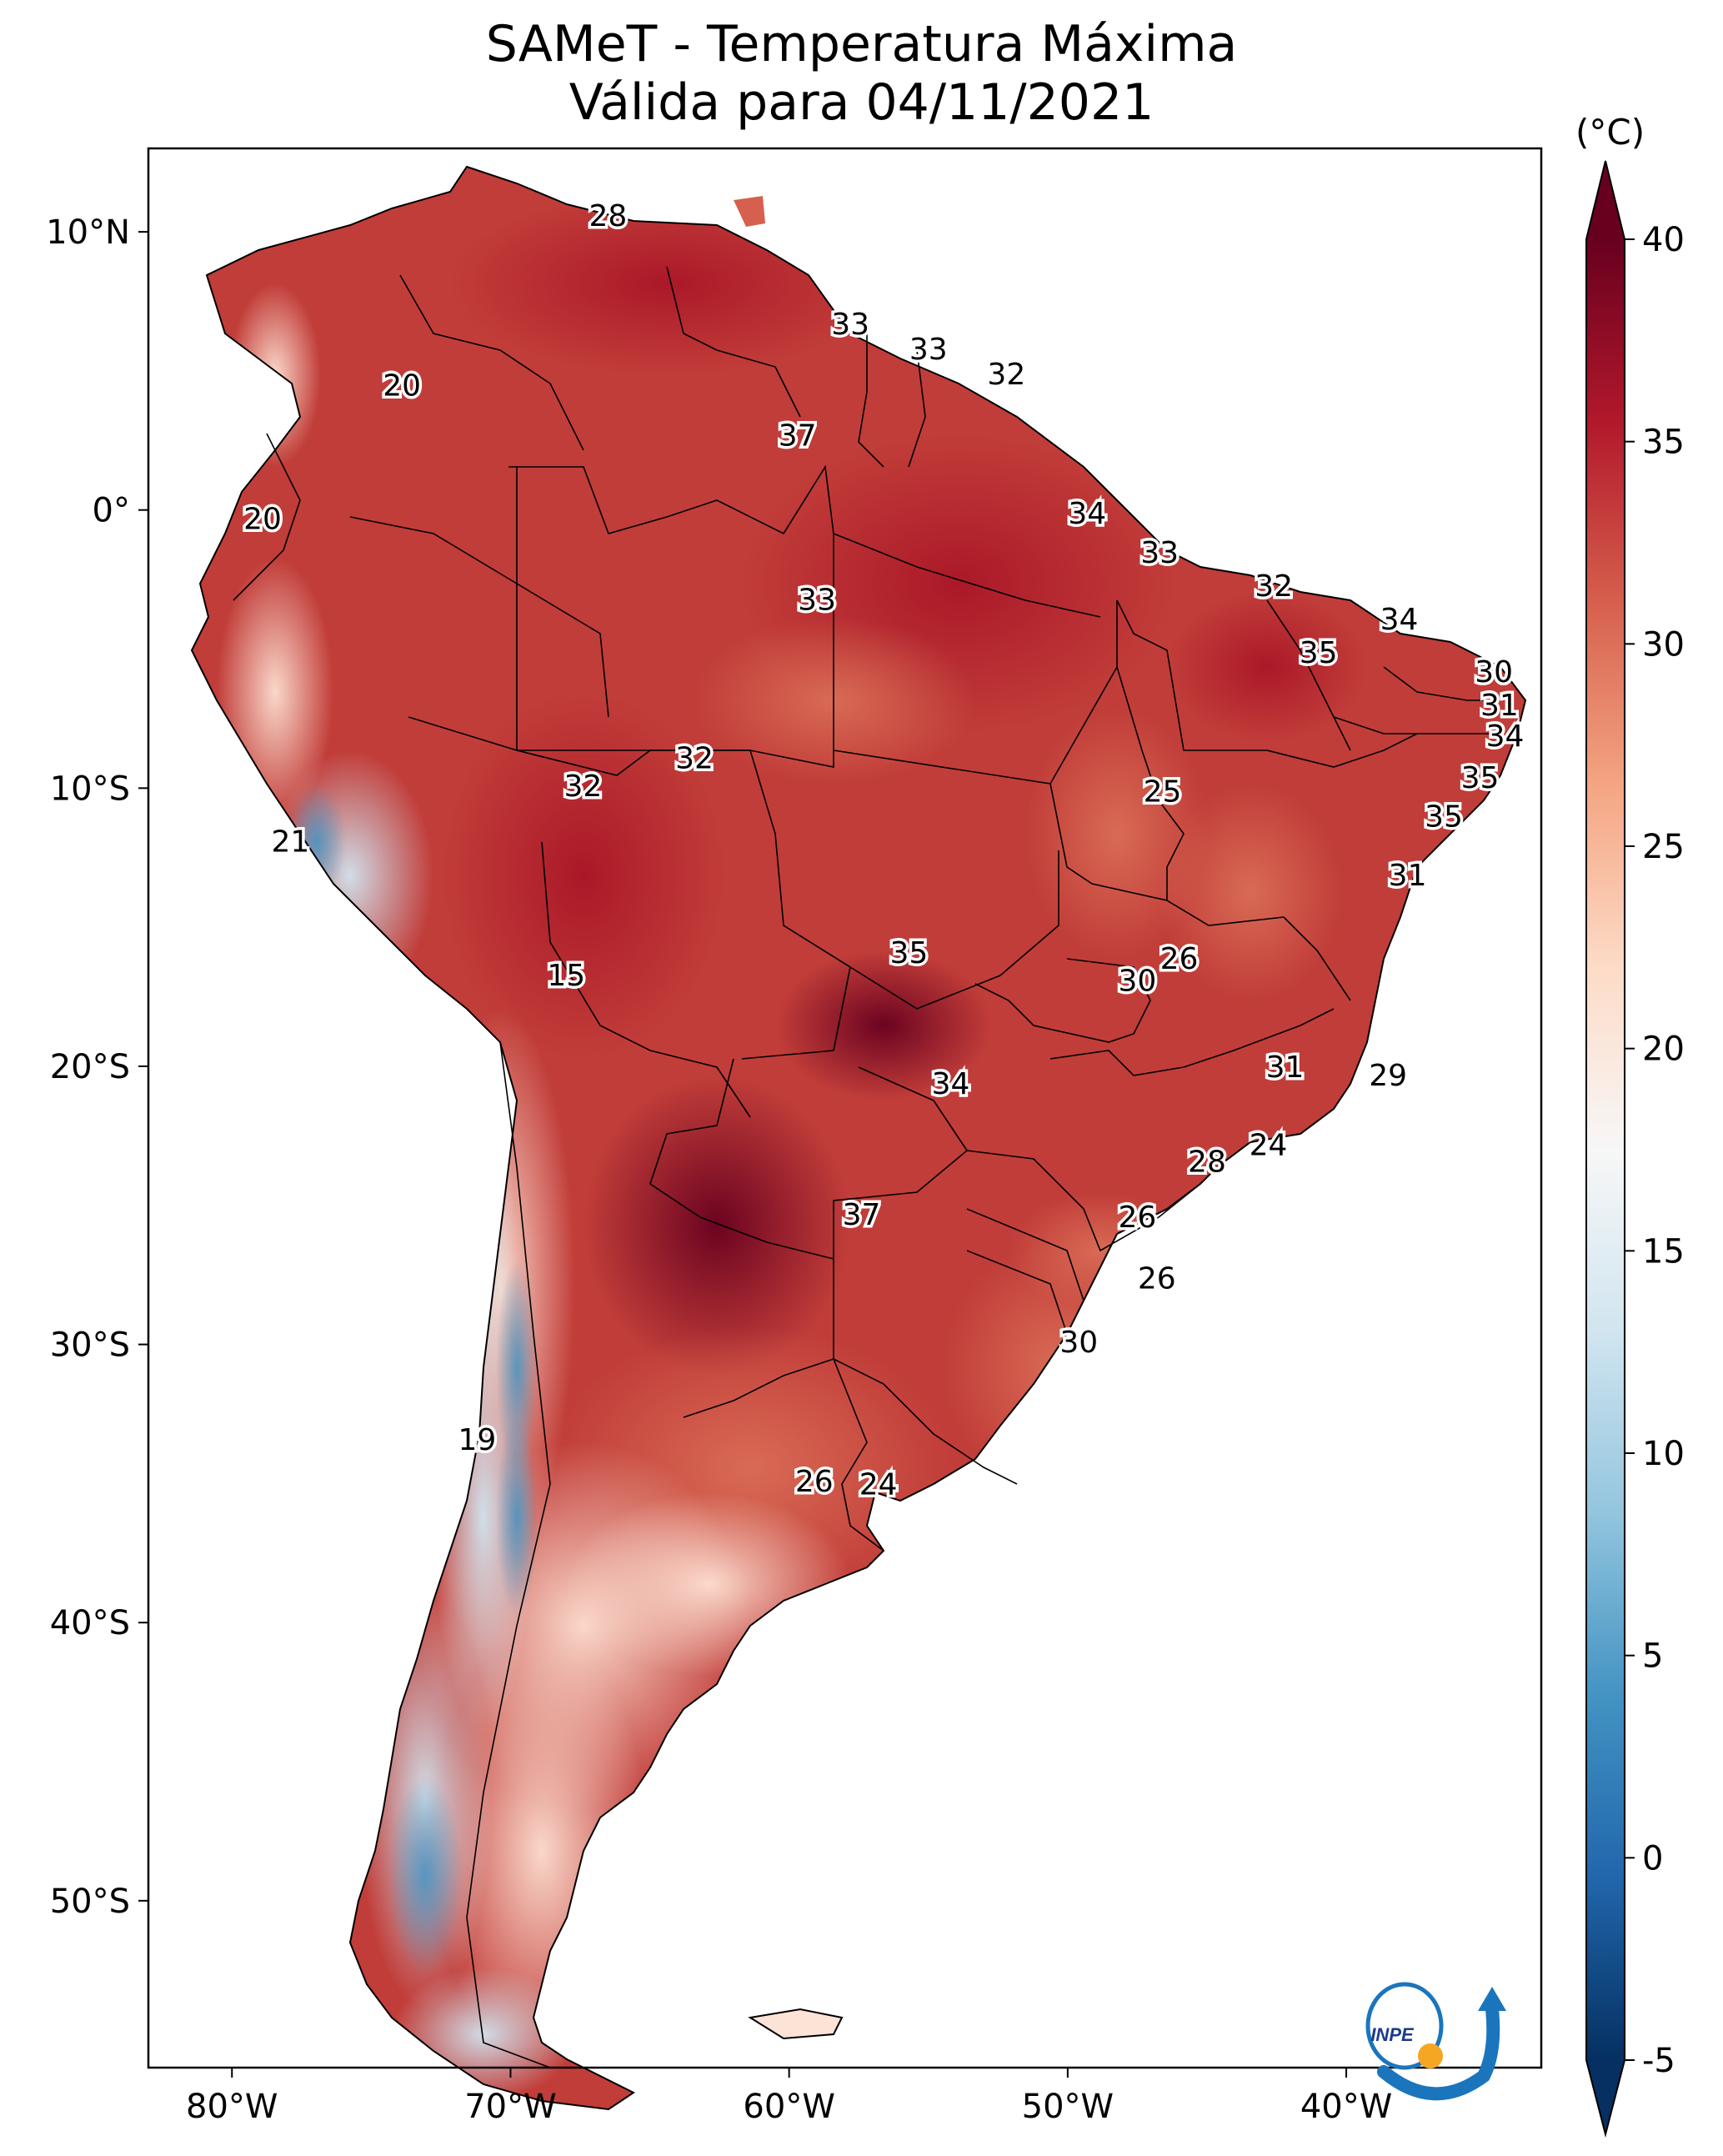 This screenshot has width=1723, height=2156. I want to click on border-bahia-mg, so click(1233, 833).